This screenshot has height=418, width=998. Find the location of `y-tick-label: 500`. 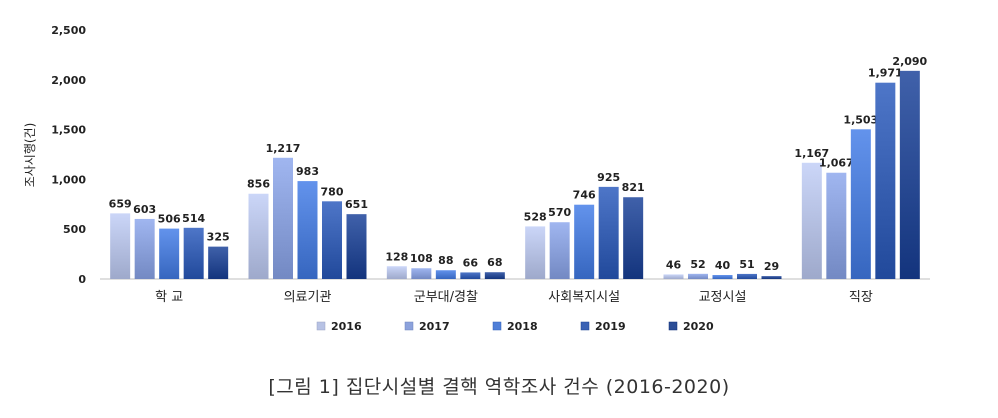

y-tick-label: 500 is located at coordinates (74, 229).